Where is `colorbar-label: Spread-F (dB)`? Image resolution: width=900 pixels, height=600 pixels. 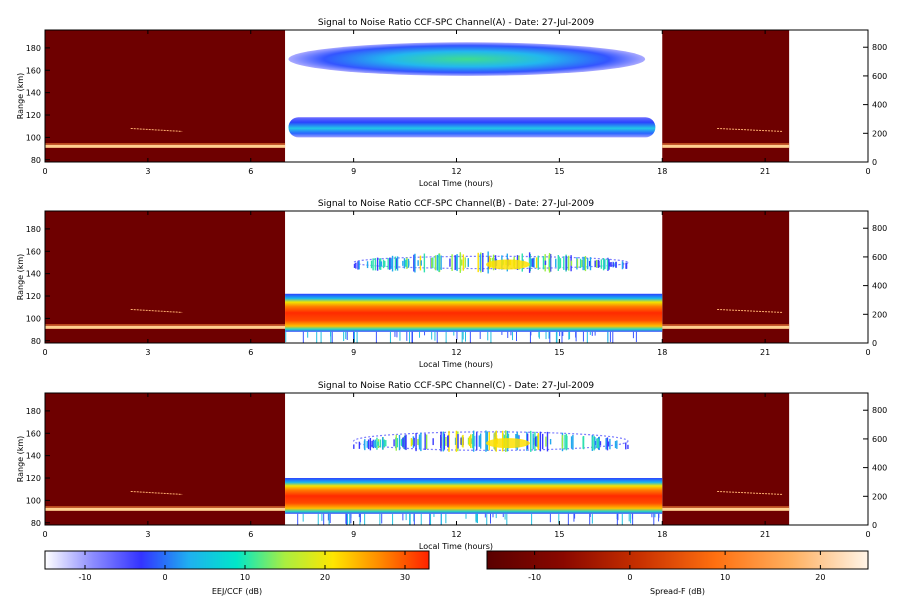
colorbar-label: Spread-F (dB) is located at coordinates (677, 591).